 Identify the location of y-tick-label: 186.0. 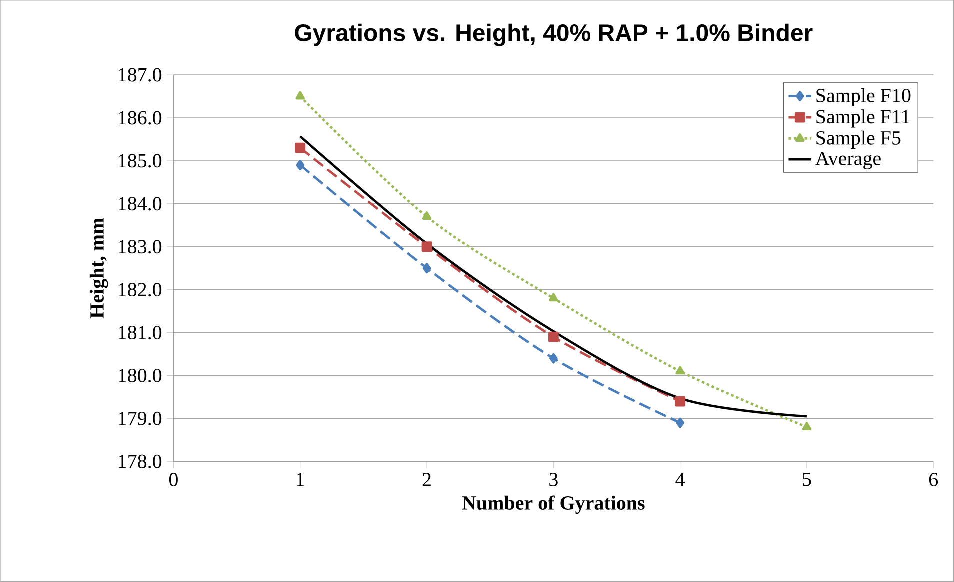
(140, 118).